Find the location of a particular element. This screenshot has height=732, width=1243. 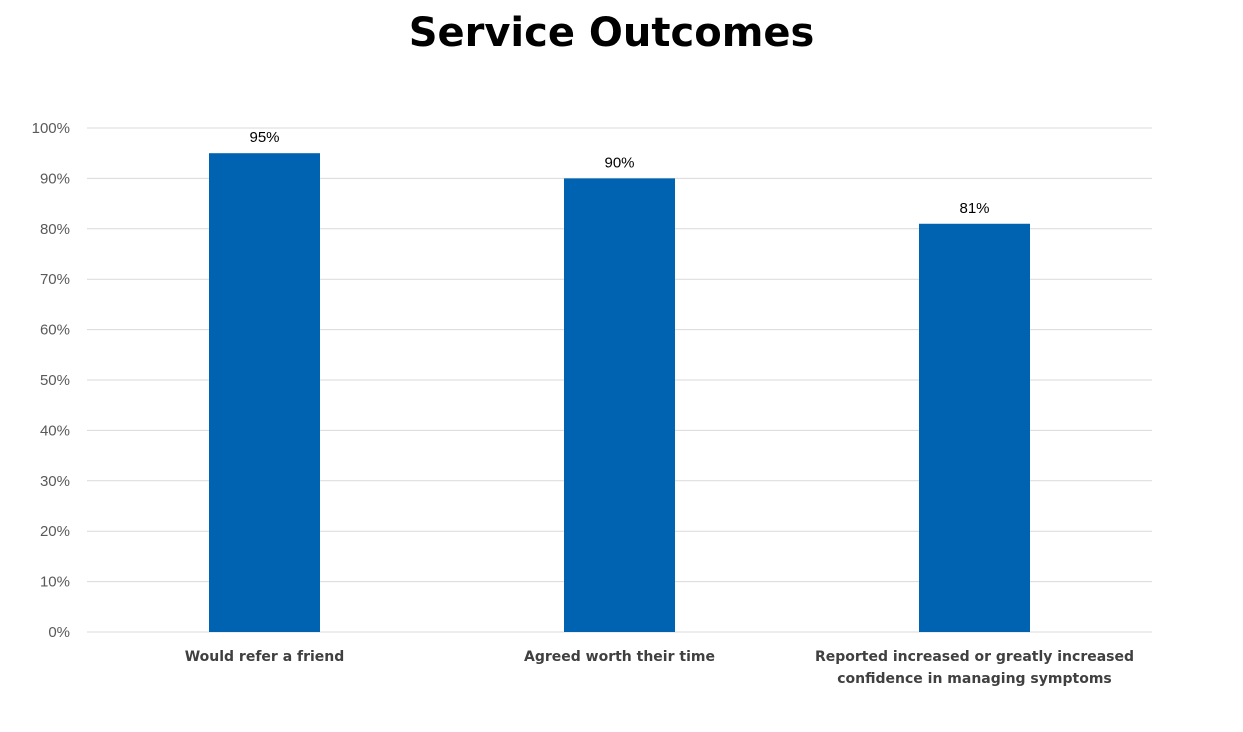

y-tick-label: 50% is located at coordinates (55, 380).